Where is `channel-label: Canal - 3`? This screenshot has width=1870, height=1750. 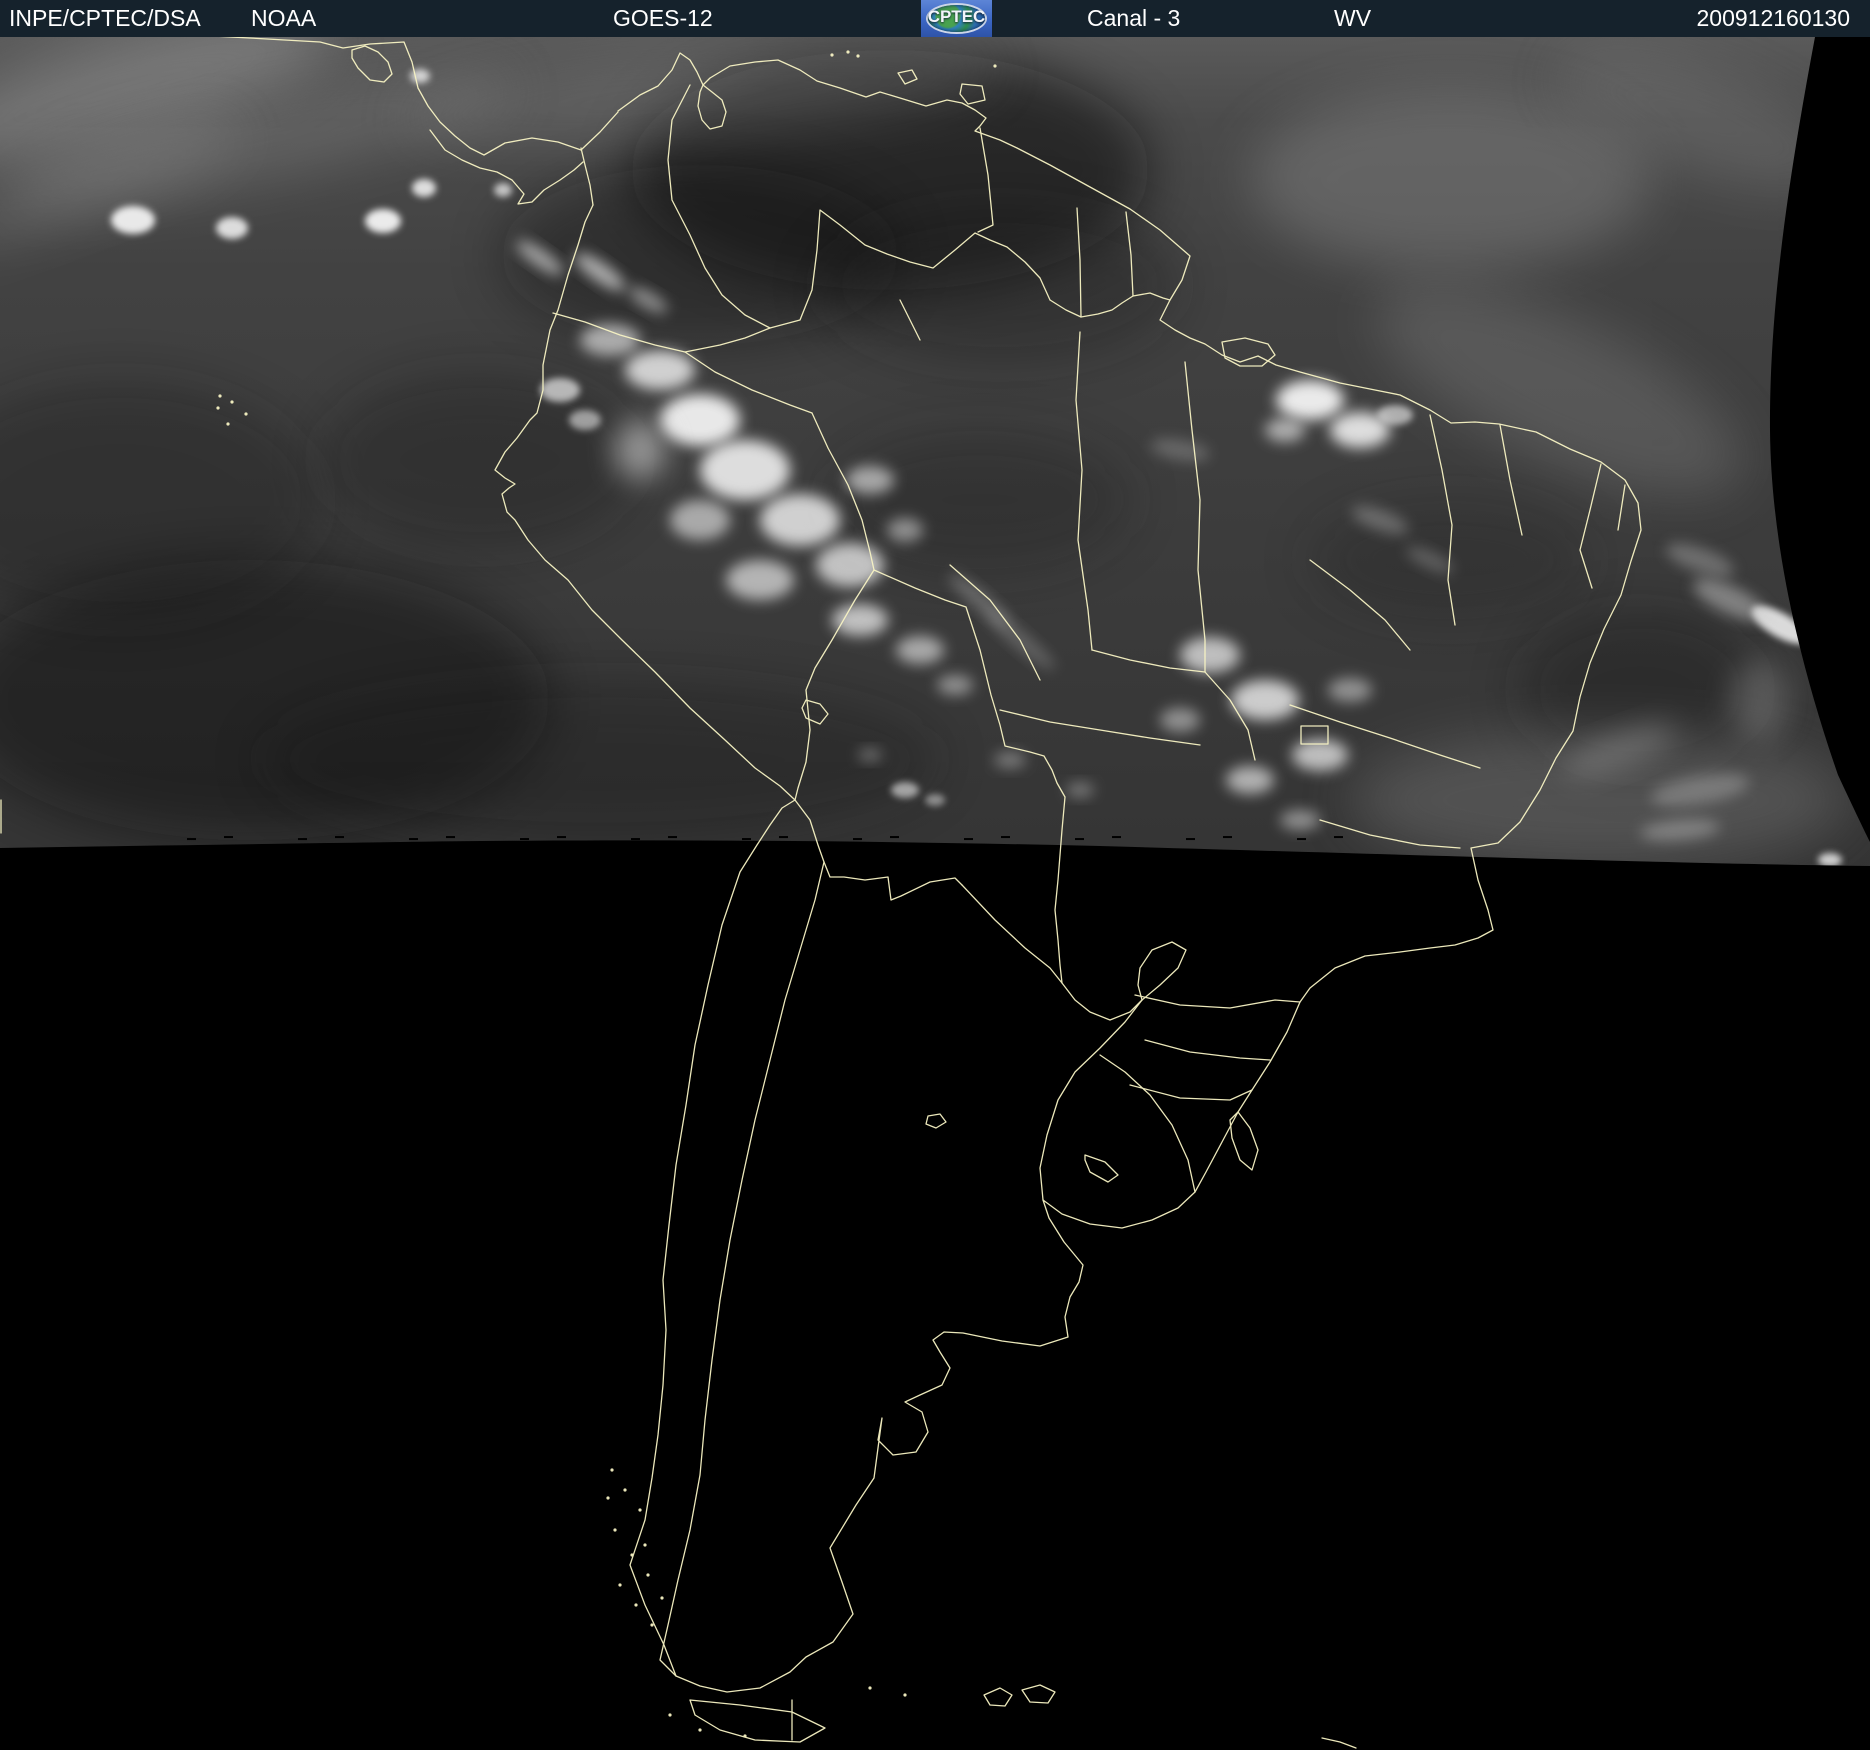
channel-label: Canal - 3 is located at coordinates (1134, 18).